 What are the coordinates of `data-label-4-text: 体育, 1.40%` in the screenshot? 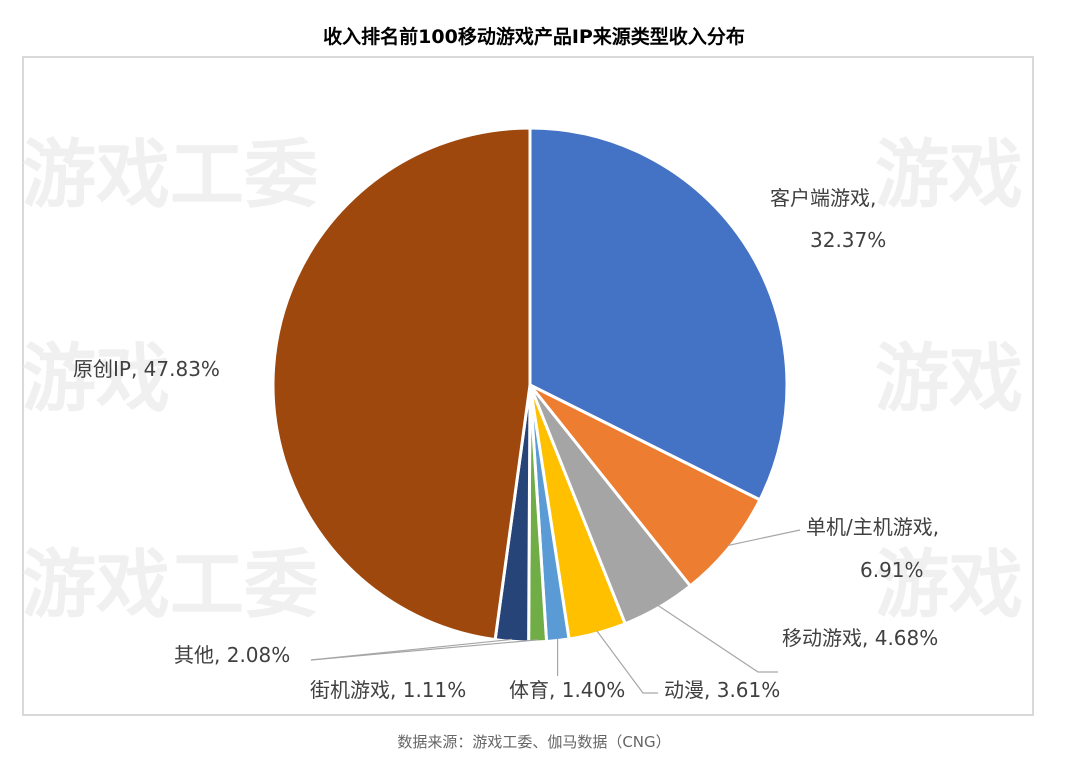 It's located at (567, 690).